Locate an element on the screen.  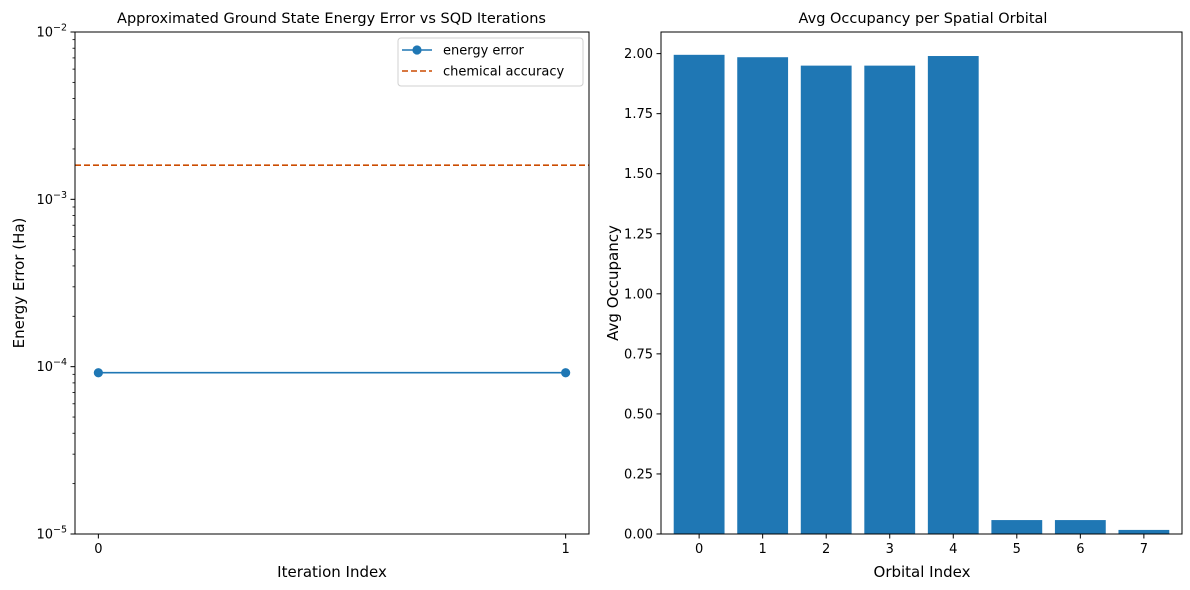
y-tick-label: 0.75 is located at coordinates (638, 354).